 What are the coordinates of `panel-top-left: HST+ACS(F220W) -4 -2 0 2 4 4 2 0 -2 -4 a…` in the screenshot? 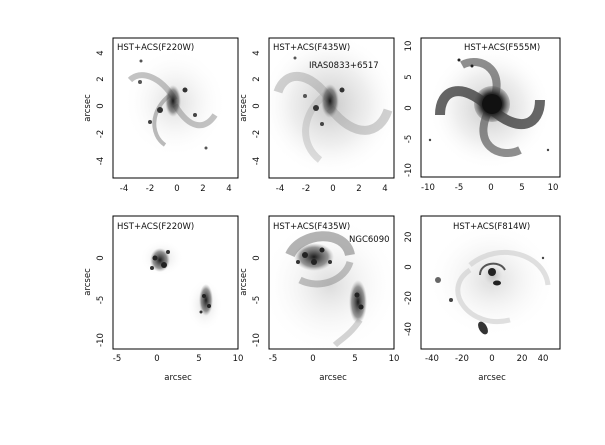 It's located at (161, 115).